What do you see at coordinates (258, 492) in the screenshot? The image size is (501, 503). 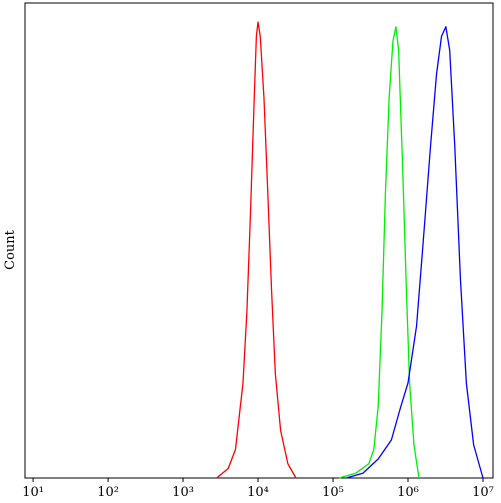 I see `x-tick-label: 10⁴` at bounding box center [258, 492].